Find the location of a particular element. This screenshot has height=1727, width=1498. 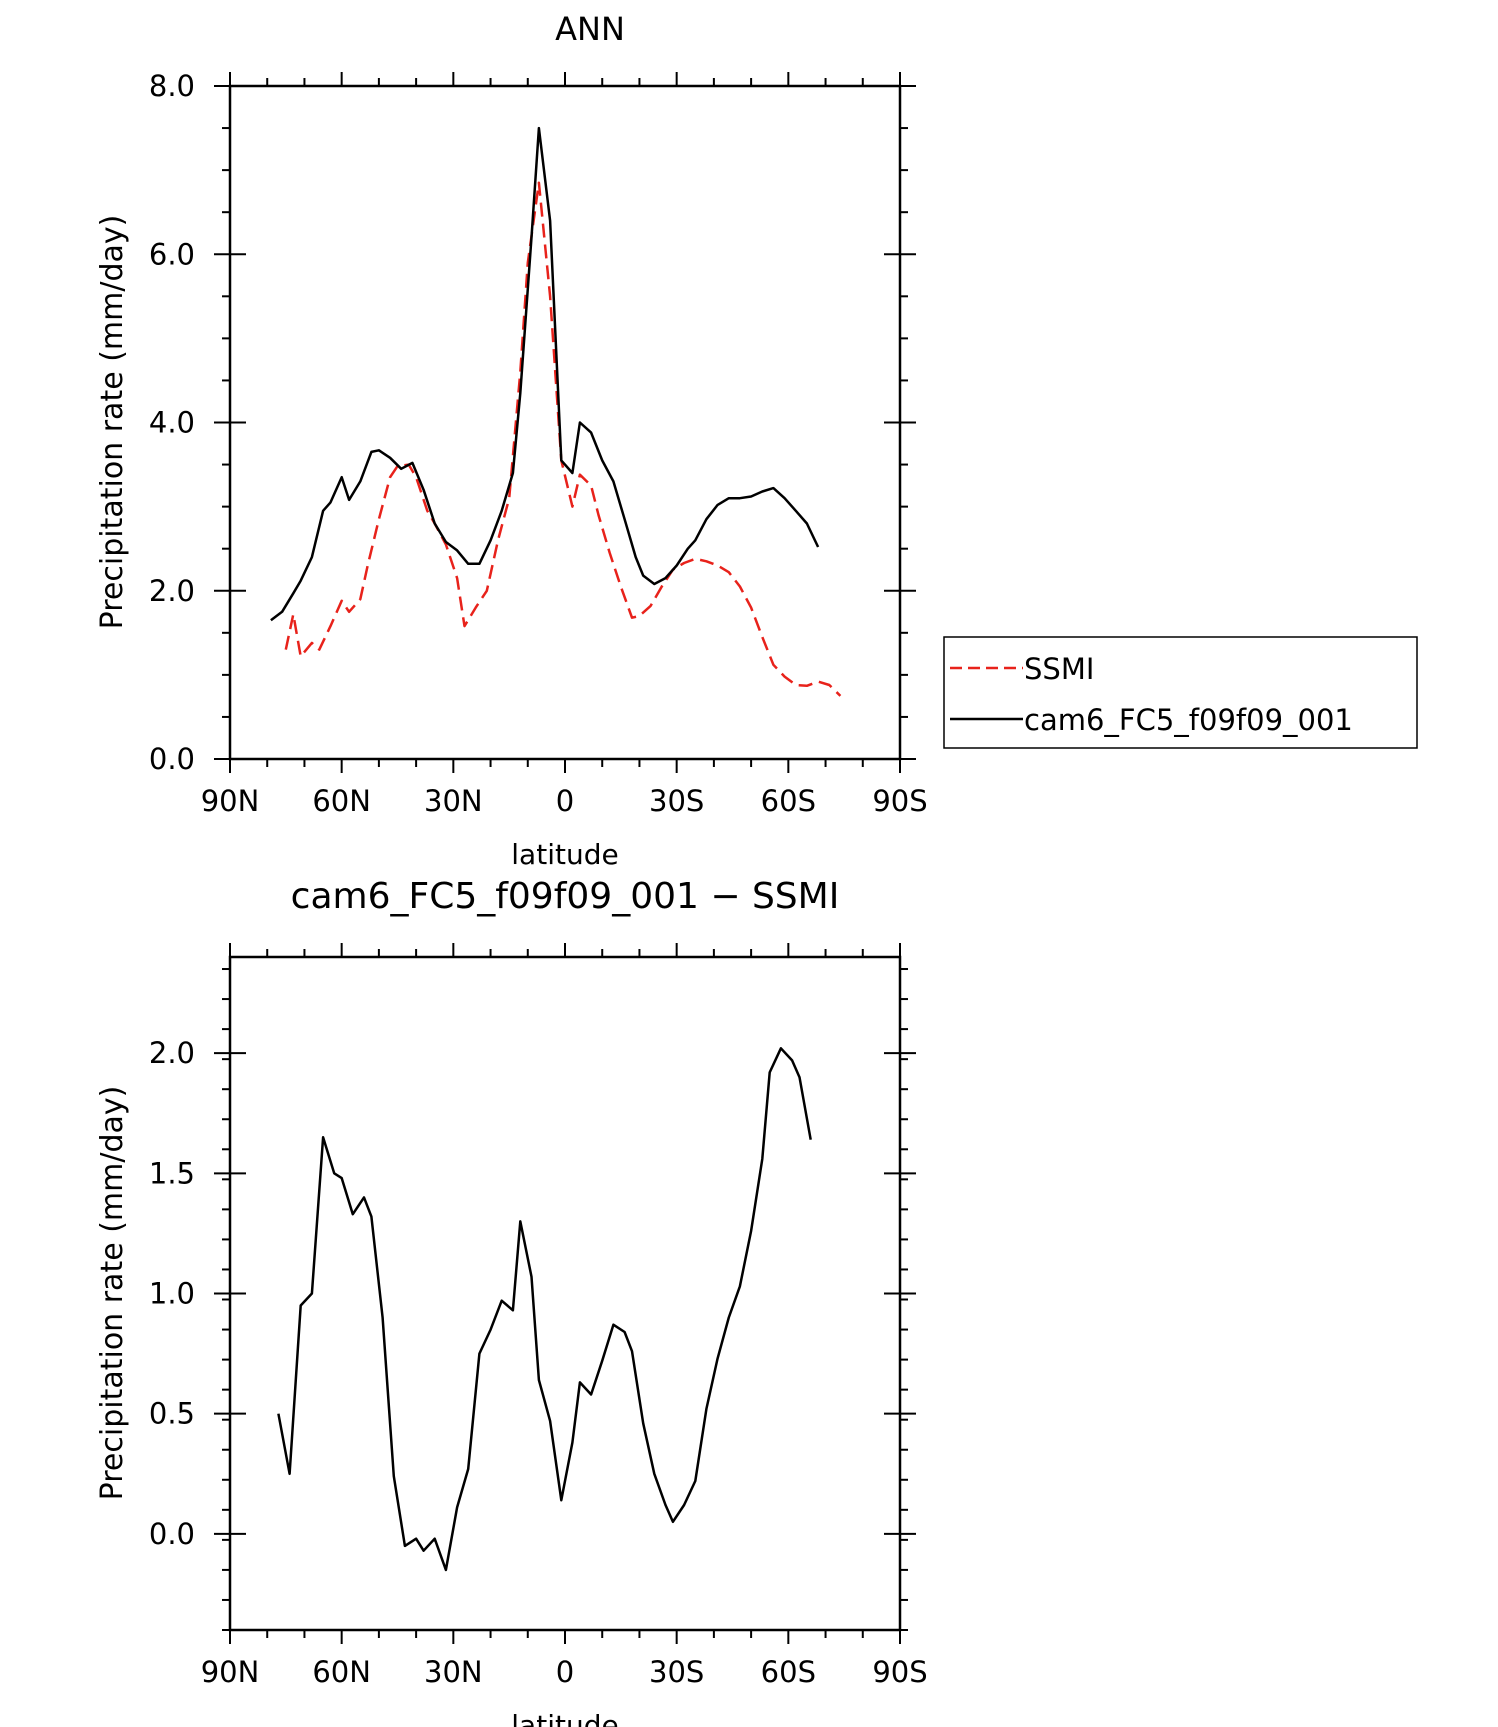

legend: SSMI cam6_FC5_f09f09_001 is located at coordinates (1180, 692).